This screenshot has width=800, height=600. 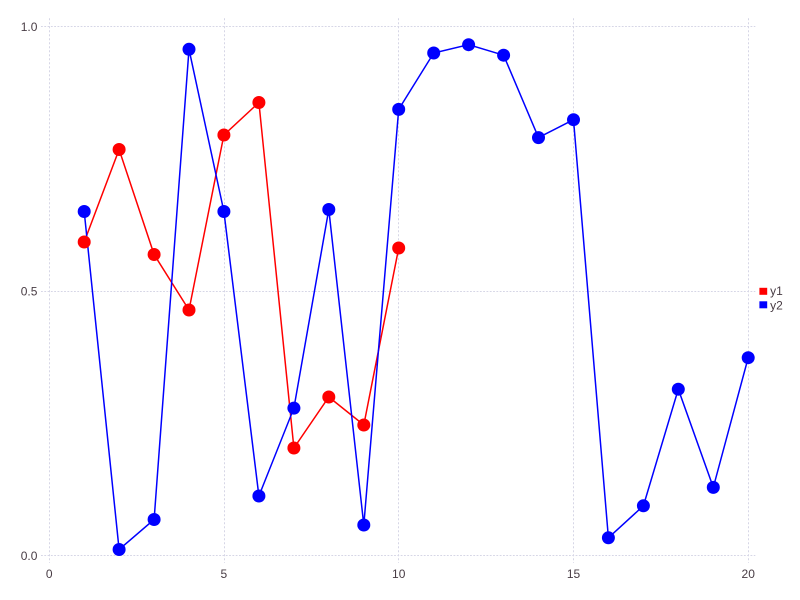 What do you see at coordinates (399, 574) in the screenshot?
I see `svg-text: 10` at bounding box center [399, 574].